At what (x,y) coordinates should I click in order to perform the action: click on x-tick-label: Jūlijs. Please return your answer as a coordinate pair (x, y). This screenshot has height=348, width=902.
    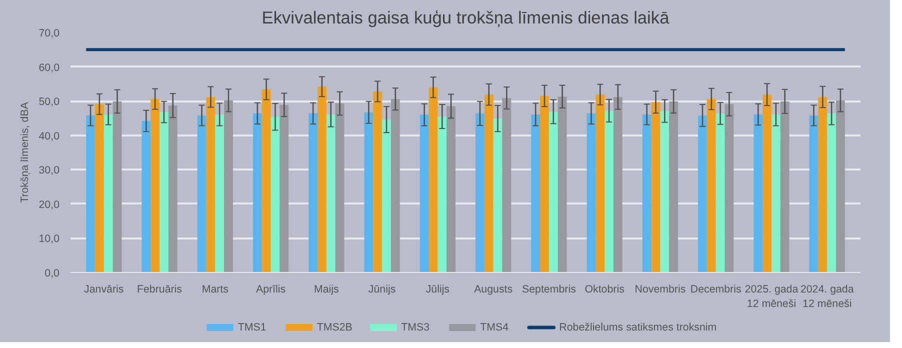
    Looking at the image, I should click on (438, 290).